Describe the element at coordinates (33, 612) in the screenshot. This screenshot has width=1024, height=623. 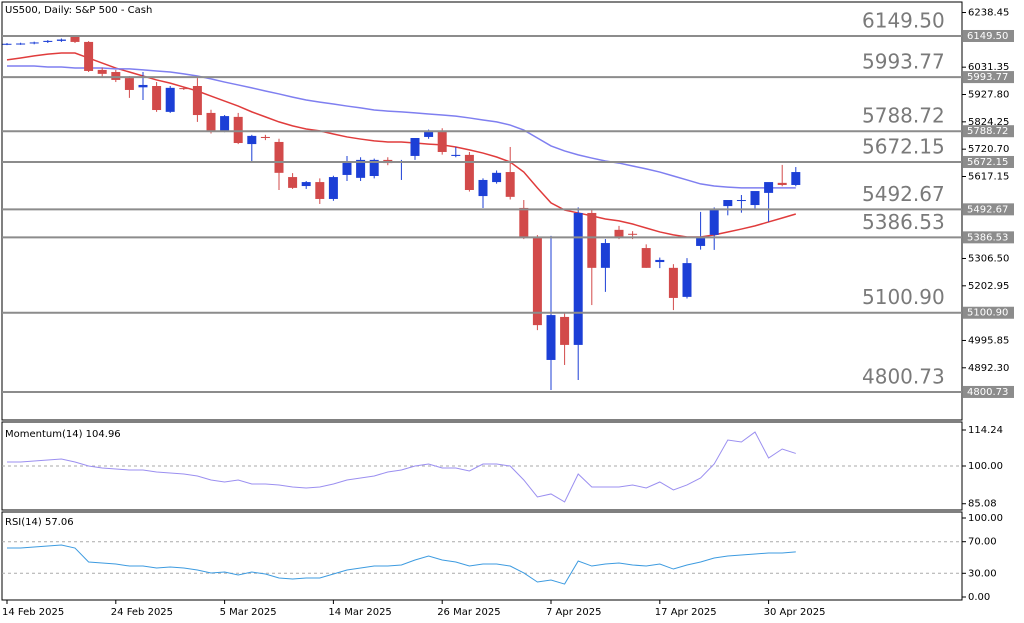
I see `x-tick-label: 14 Feb 2025` at that location.